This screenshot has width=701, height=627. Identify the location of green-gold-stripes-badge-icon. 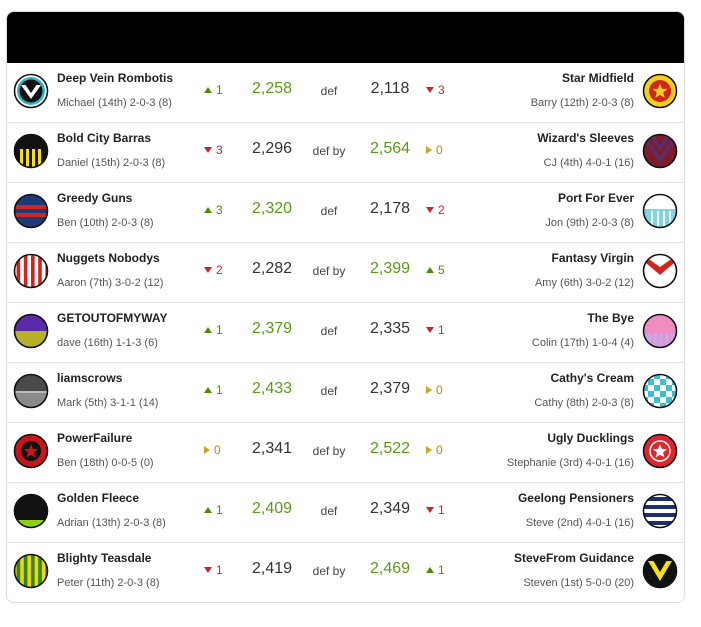
(31, 571).